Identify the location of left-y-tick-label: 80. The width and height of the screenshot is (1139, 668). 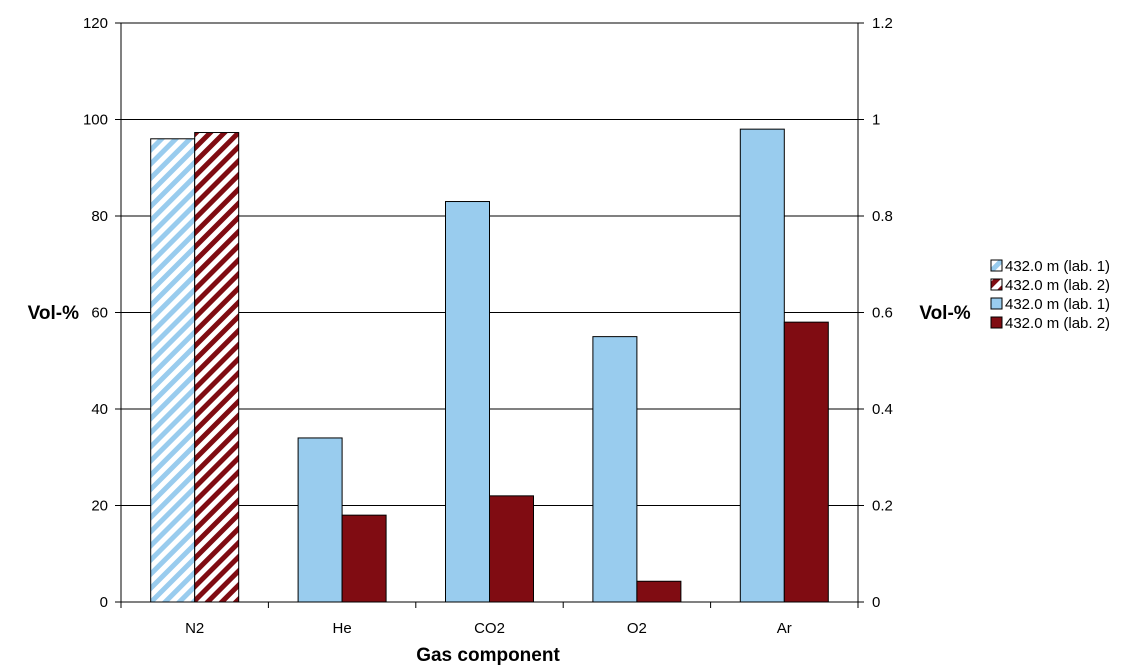
(99, 216).